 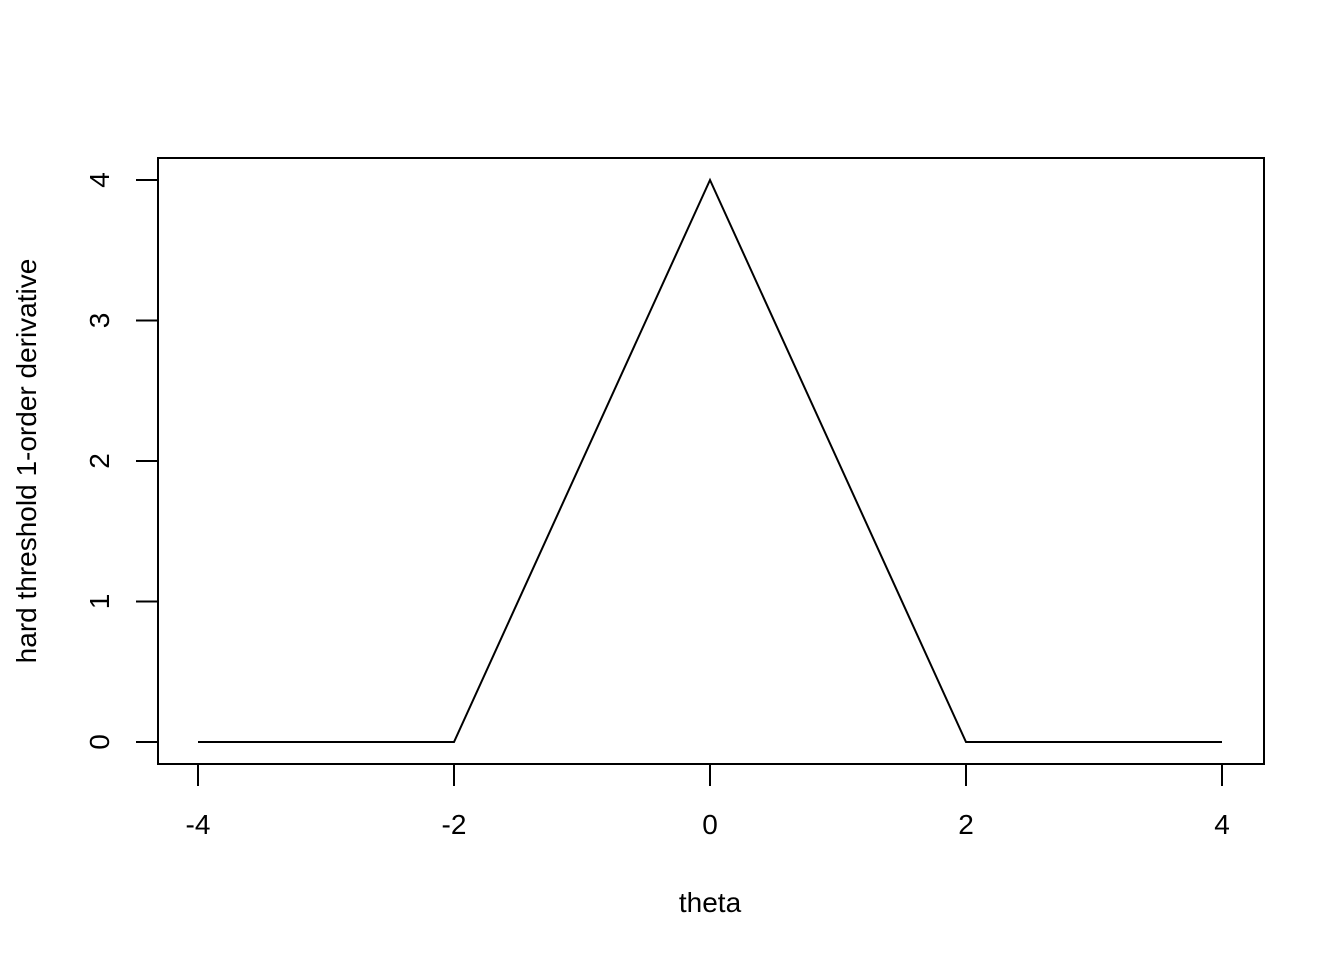 What do you see at coordinates (26, 461) in the screenshot?
I see `y-axis-label: hard threshold 1-order derivative` at bounding box center [26, 461].